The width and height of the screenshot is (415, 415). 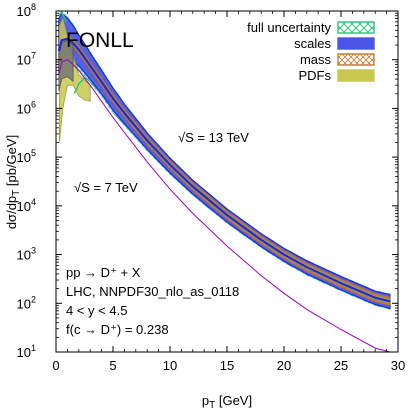 I want to click on y-tick-exp: 2, so click(x=33, y=299).